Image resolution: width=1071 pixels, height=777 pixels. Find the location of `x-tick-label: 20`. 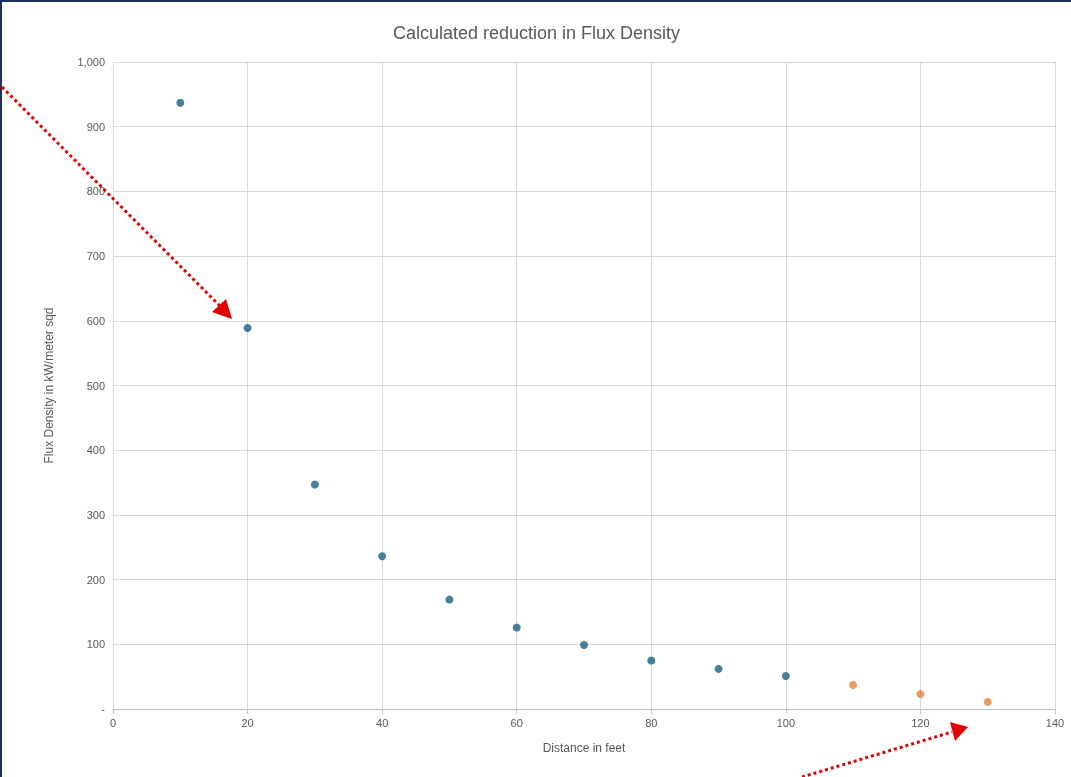

x-tick-label: 20 is located at coordinates (247, 722).